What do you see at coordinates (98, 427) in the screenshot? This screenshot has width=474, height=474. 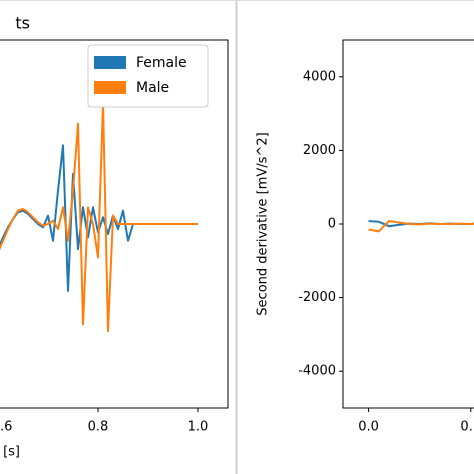 I see `x-tick-label: 0.8` at bounding box center [98, 427].